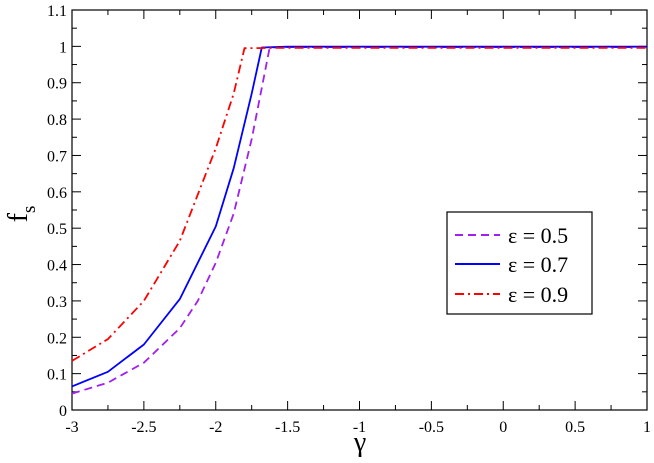 Image resolution: width=654 pixels, height=463 pixels. I want to click on x-tick-label: 1, so click(647, 427).